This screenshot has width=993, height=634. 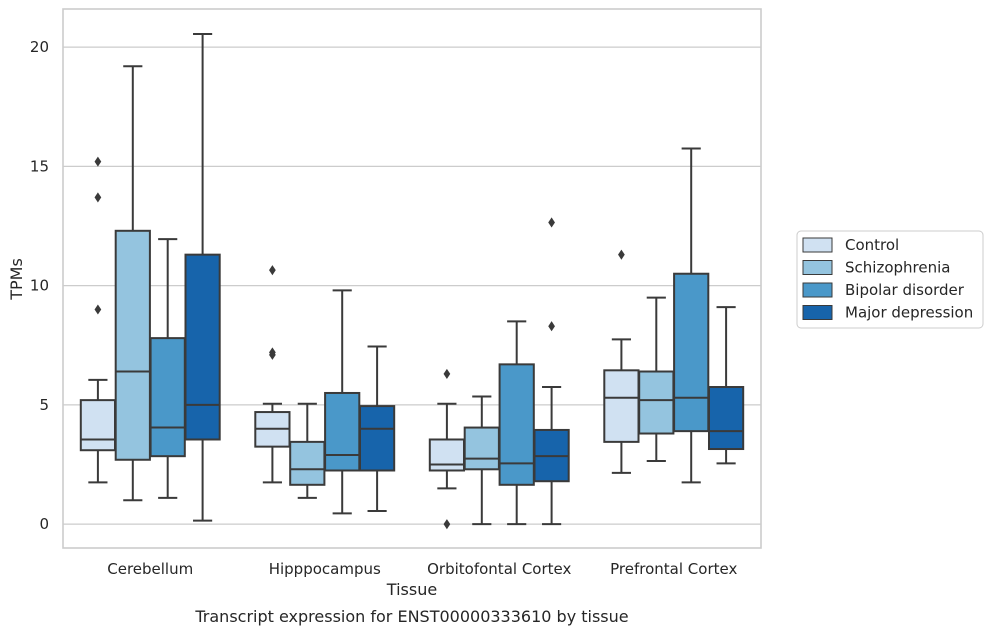 What do you see at coordinates (673, 569) in the screenshot?
I see `x-tick-label: Prefrontal Cortex` at bounding box center [673, 569].